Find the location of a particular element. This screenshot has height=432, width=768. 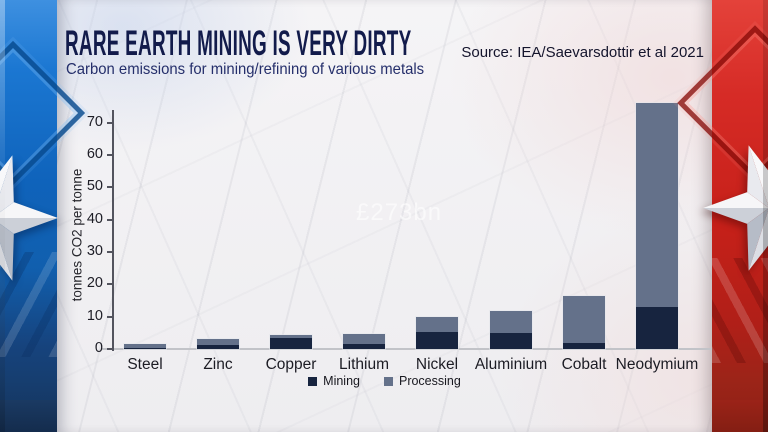

silver-star-icon is located at coordinates (29, 218).